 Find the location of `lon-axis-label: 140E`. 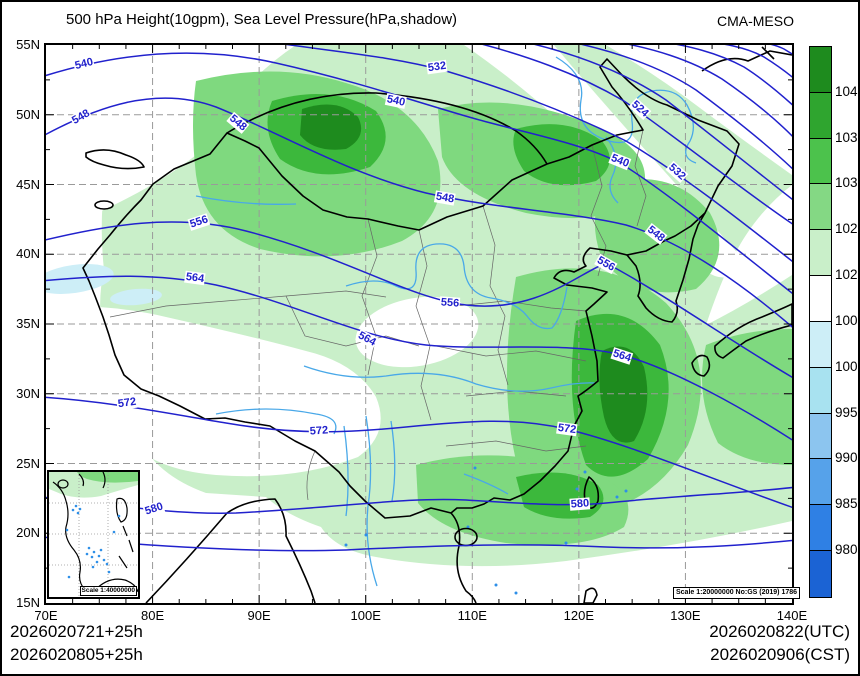

lon-axis-label: 140E is located at coordinates (792, 615).